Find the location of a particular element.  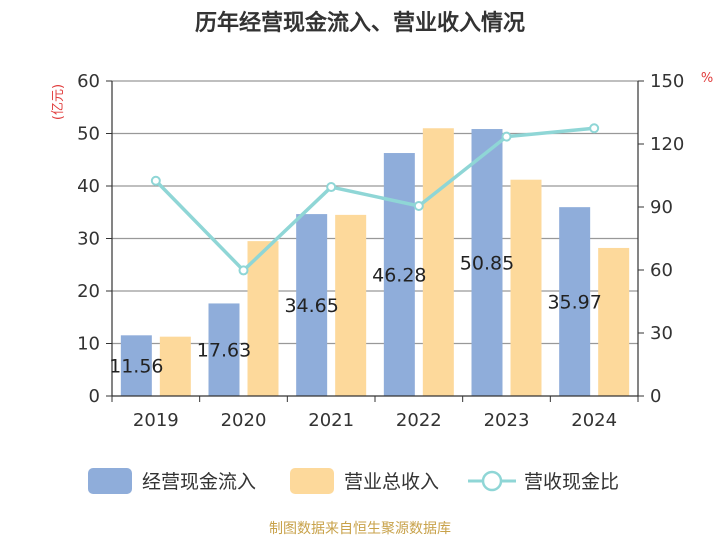

y-right-tick-label: 90 is located at coordinates (661, 207).